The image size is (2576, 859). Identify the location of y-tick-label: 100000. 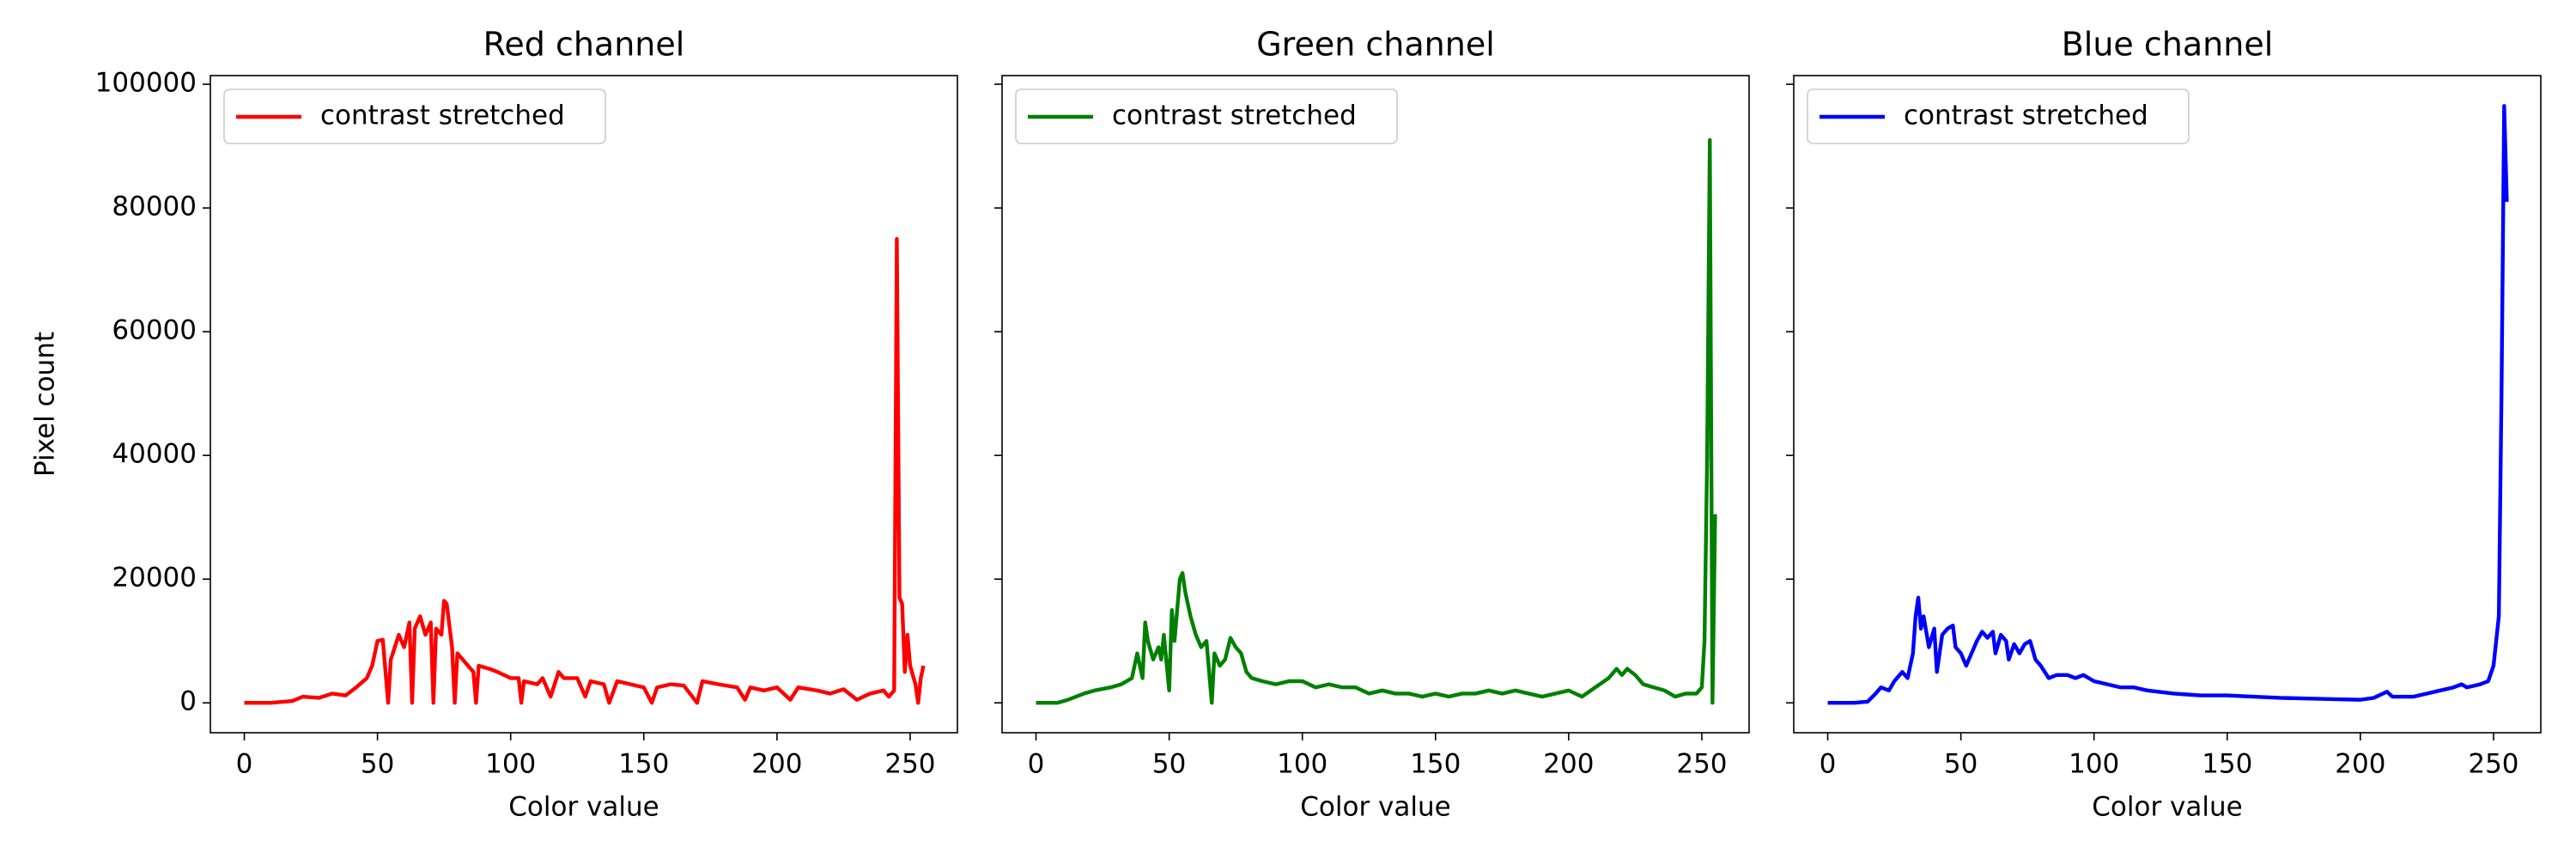
(146, 84).